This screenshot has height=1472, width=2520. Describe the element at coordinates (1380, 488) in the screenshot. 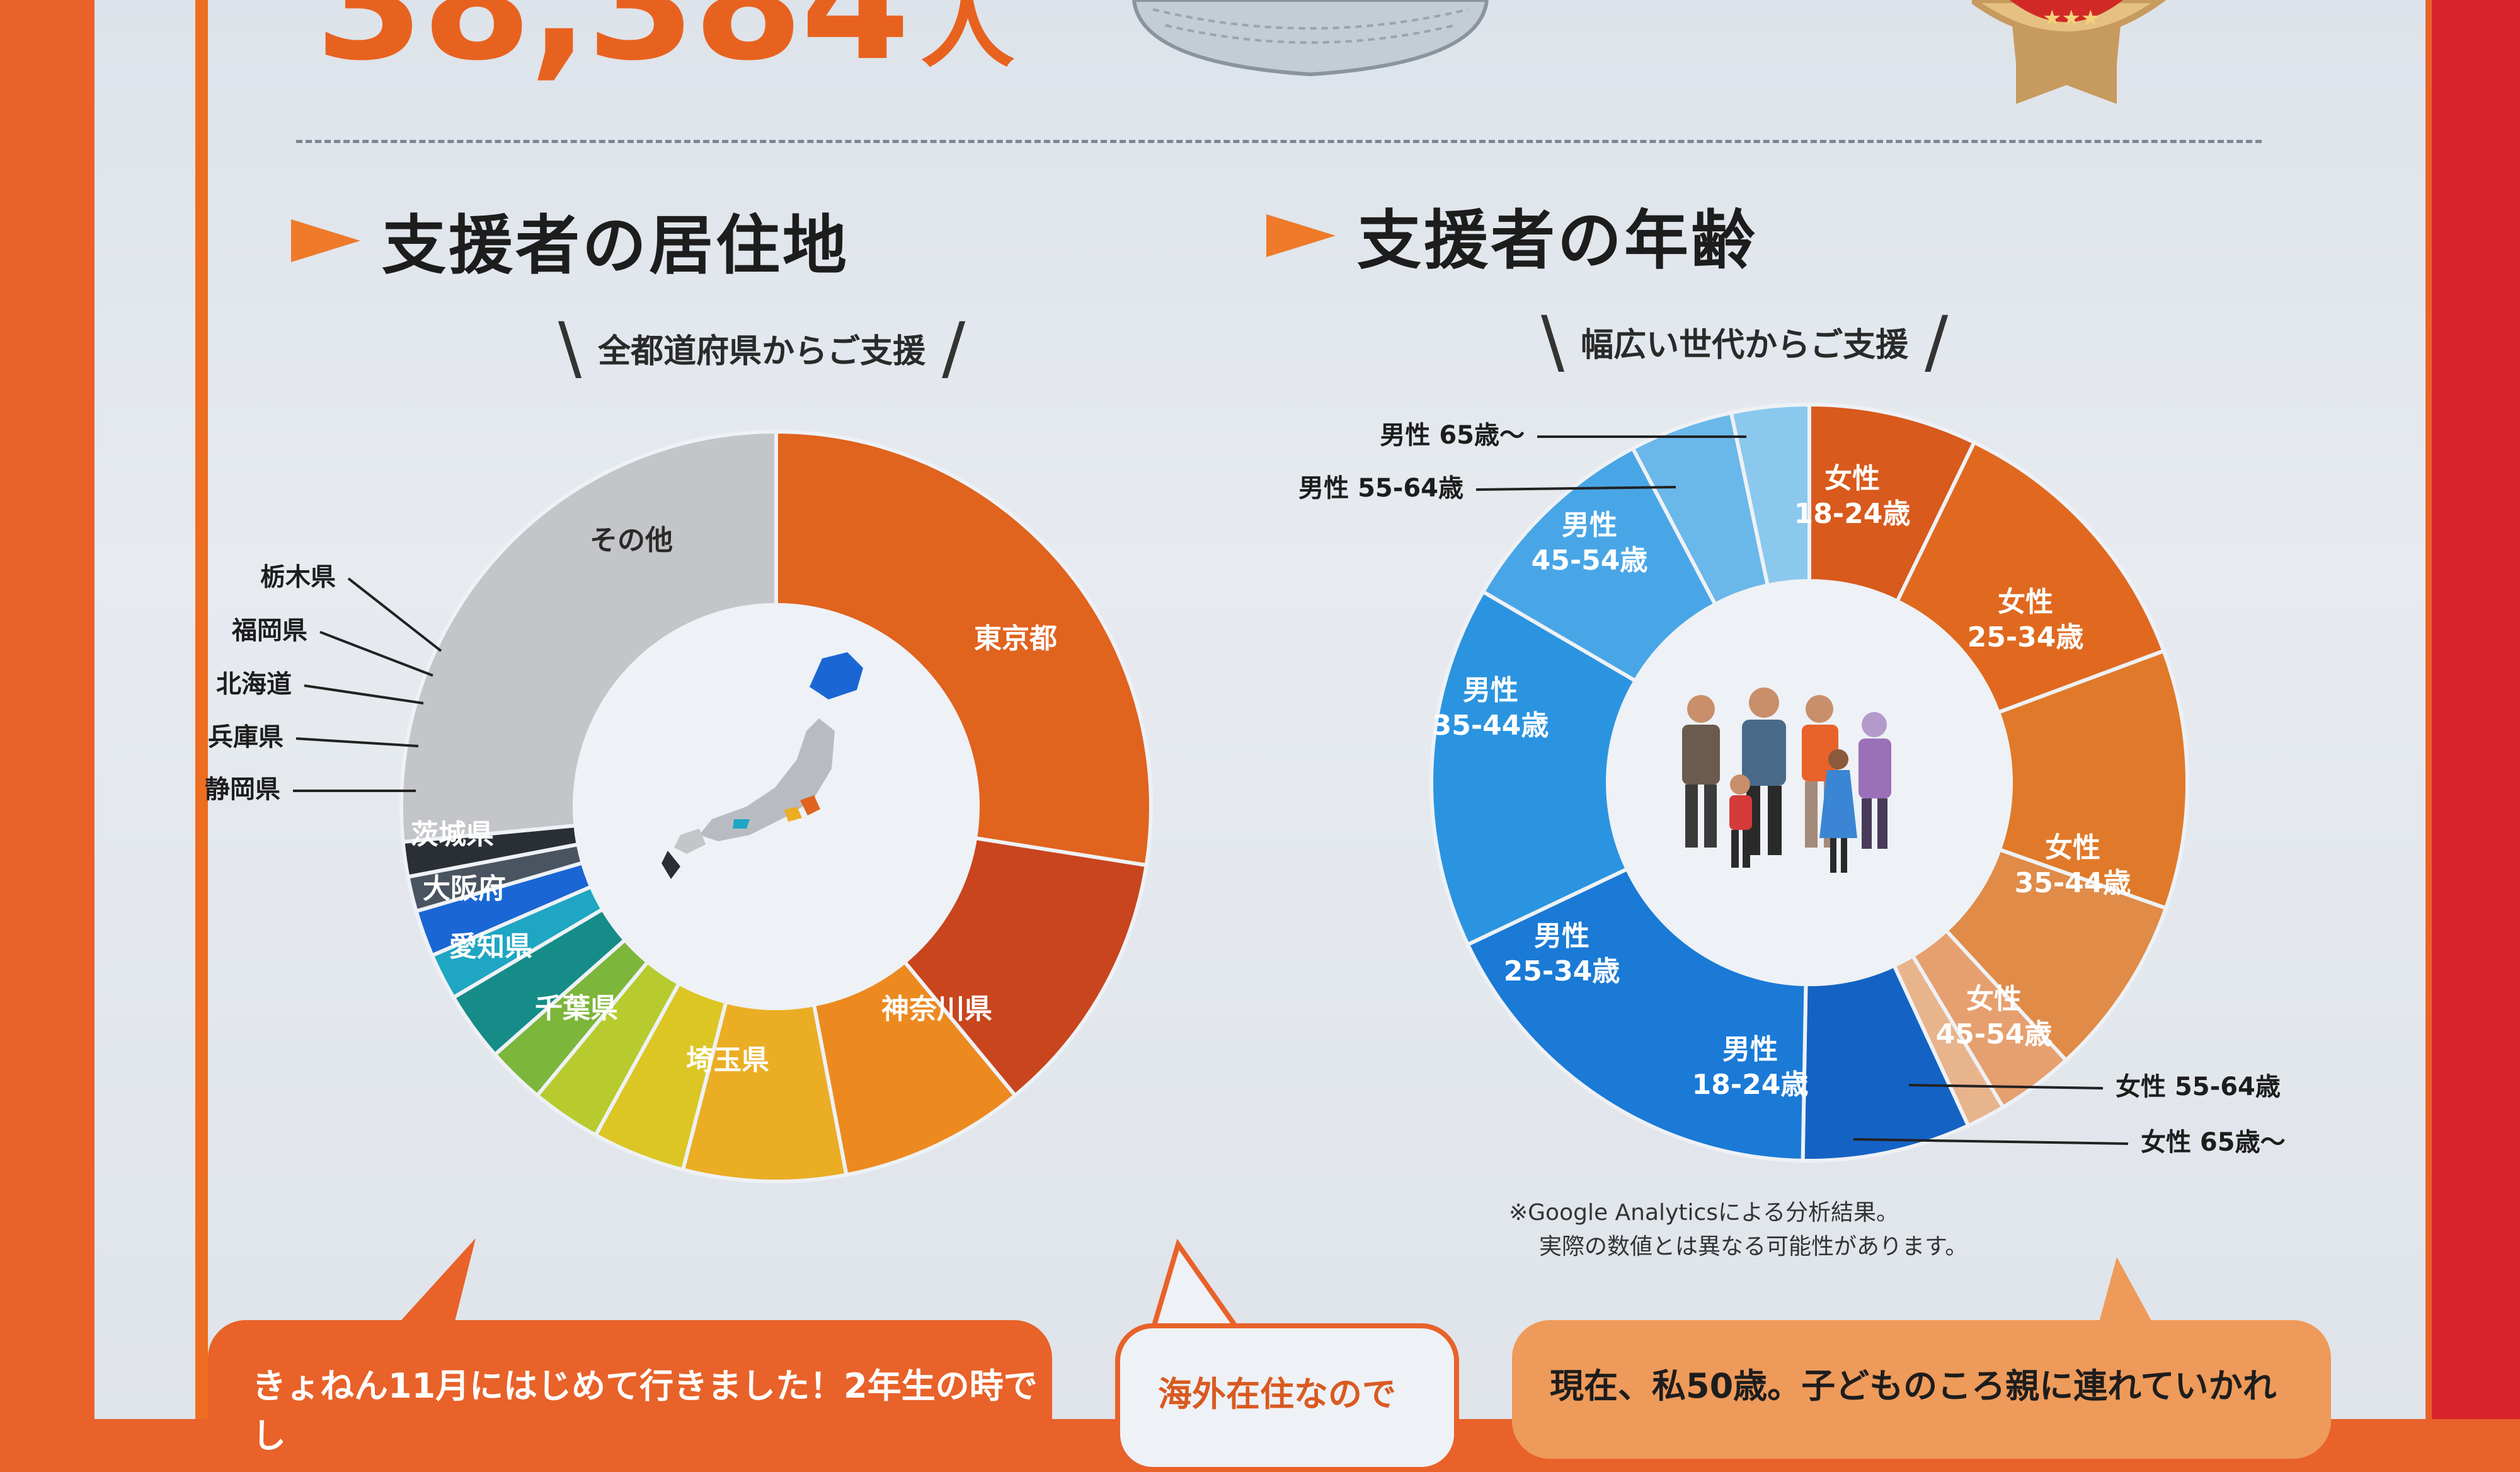

I see `slice-callout-label: 男性 55-64歳` at that location.